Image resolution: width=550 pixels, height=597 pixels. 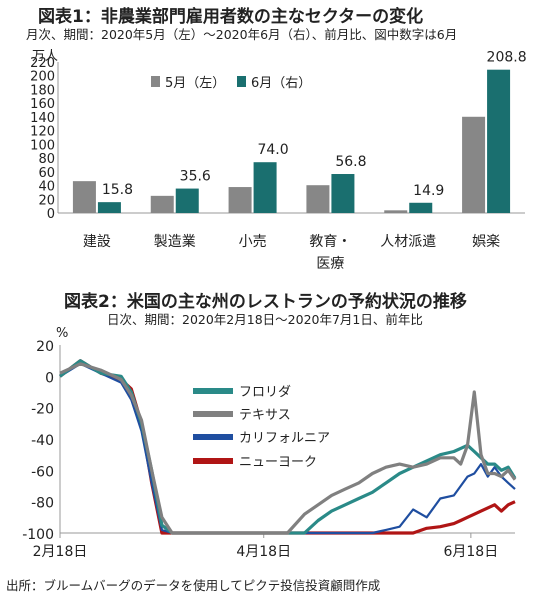 What do you see at coordinates (241, 81) in the screenshot?
I see `legend-swatch-june` at bounding box center [241, 81].